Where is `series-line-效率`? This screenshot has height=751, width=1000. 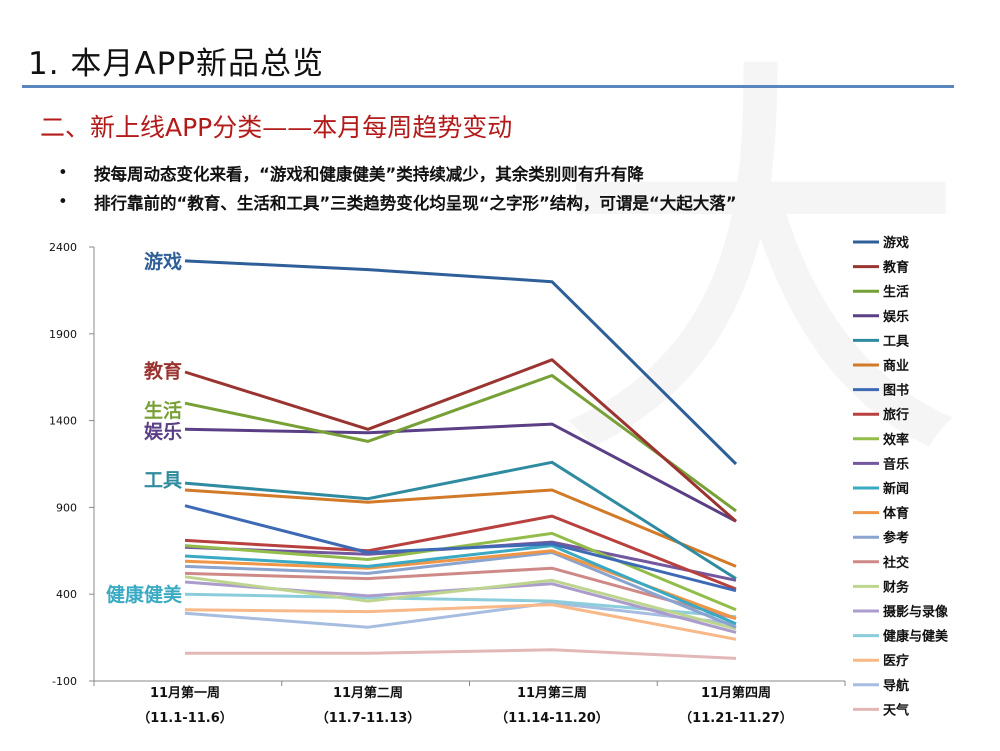 series-line-效率 is located at coordinates (460, 571).